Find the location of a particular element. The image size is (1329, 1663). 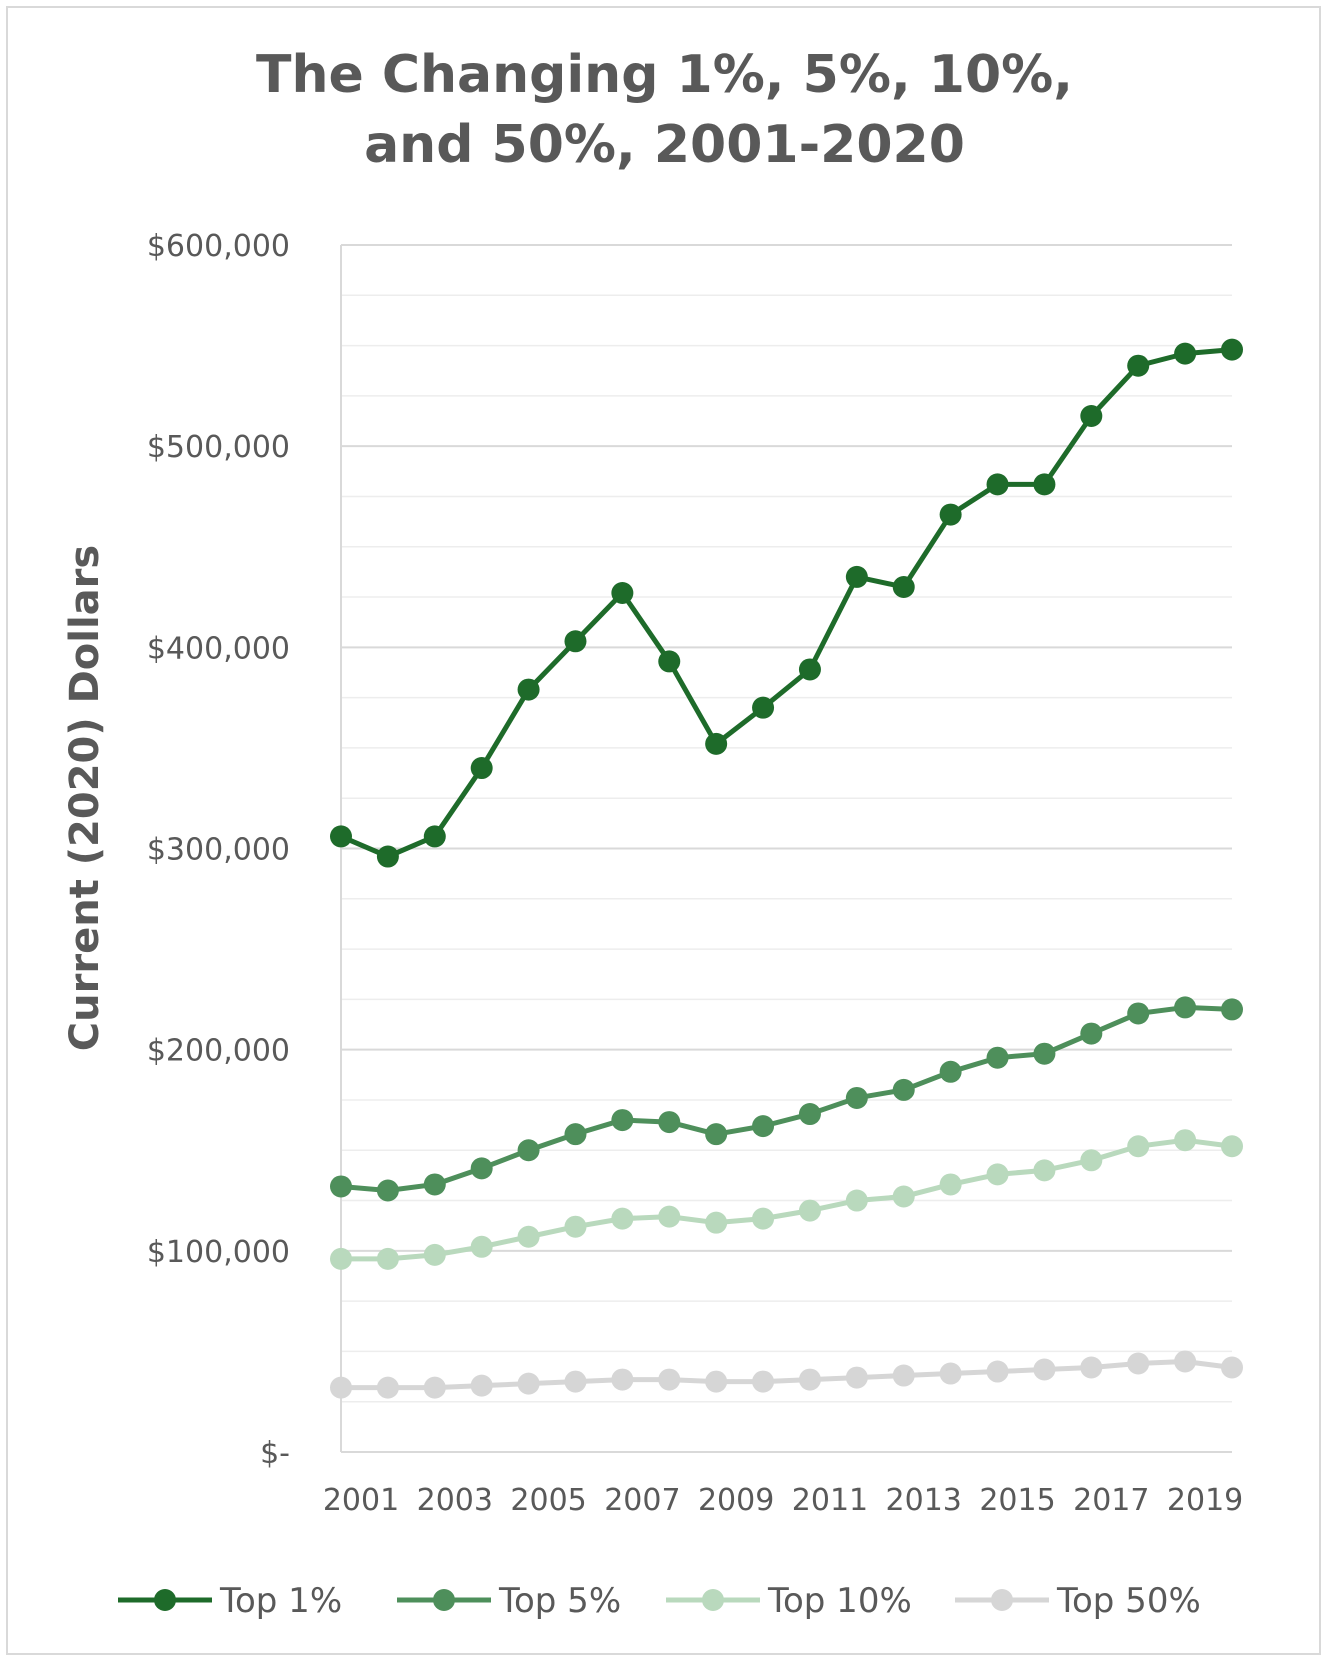

chart-title-line-1: The Changing 1%, 5%, 10%, is located at coordinates (664, 75).